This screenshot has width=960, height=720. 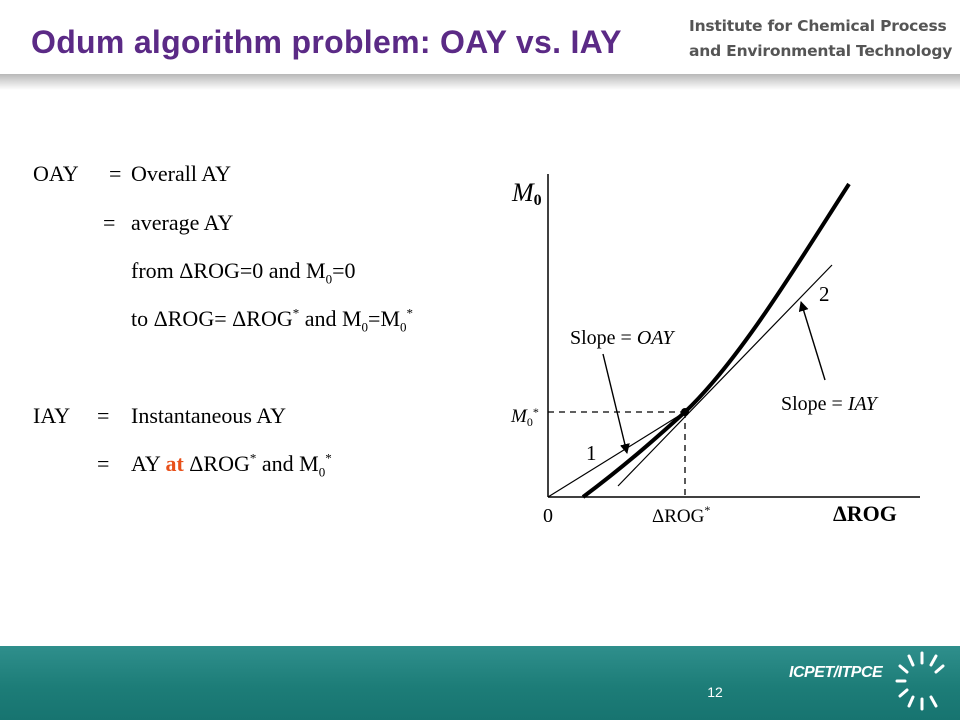 I want to click on oay-line-4: to ΔROG= ΔROG* and M0=M0*, so click(x=272, y=320).